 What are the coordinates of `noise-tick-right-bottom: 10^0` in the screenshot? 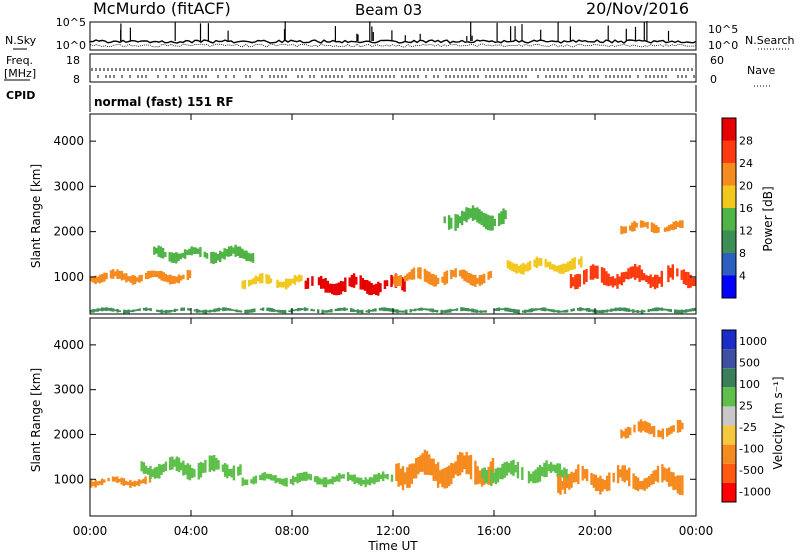 It's located at (723, 45).